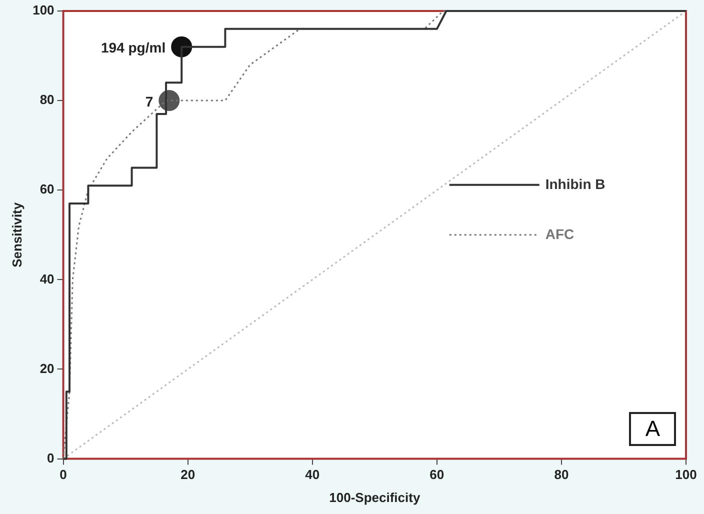 This screenshot has height=514, width=704. What do you see at coordinates (375, 497) in the screenshot?
I see `x-axis-title: 100-Specificity` at bounding box center [375, 497].